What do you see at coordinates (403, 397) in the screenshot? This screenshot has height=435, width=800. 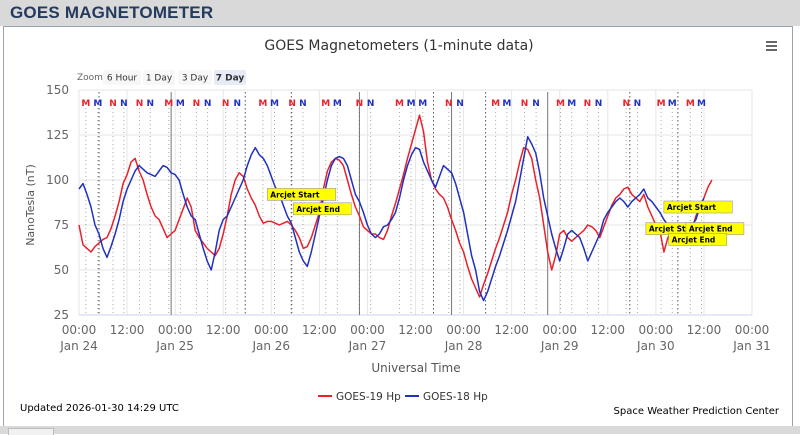 I see `chart-legend: GOES-19 Hp GOES-18 Hp` at bounding box center [403, 397].